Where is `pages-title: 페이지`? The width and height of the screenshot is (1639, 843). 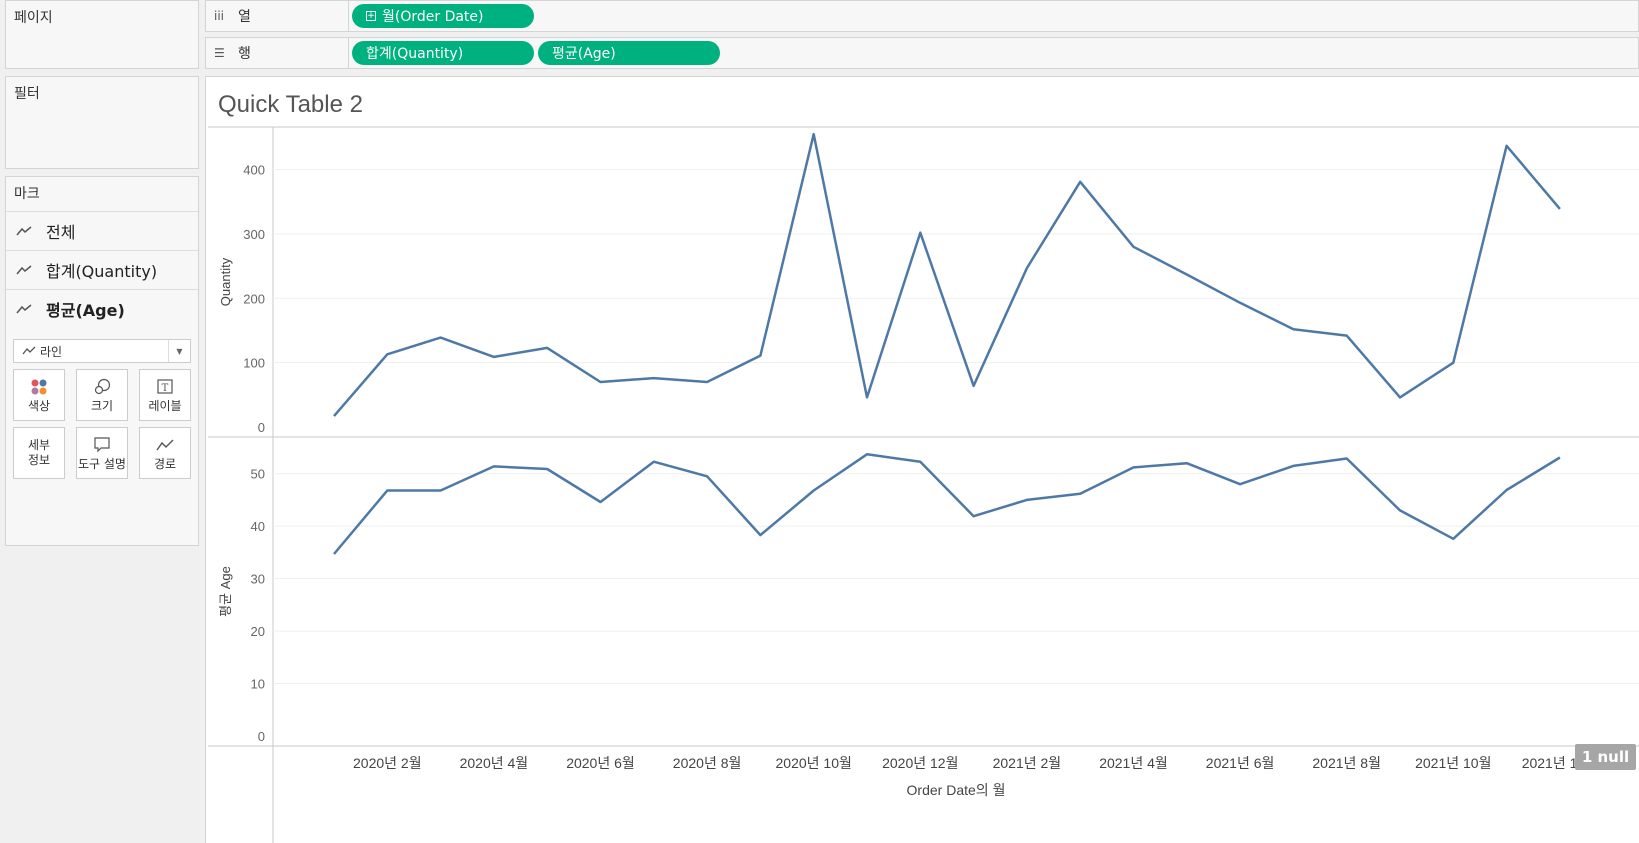
pages-title: 페이지 is located at coordinates (33, 18).